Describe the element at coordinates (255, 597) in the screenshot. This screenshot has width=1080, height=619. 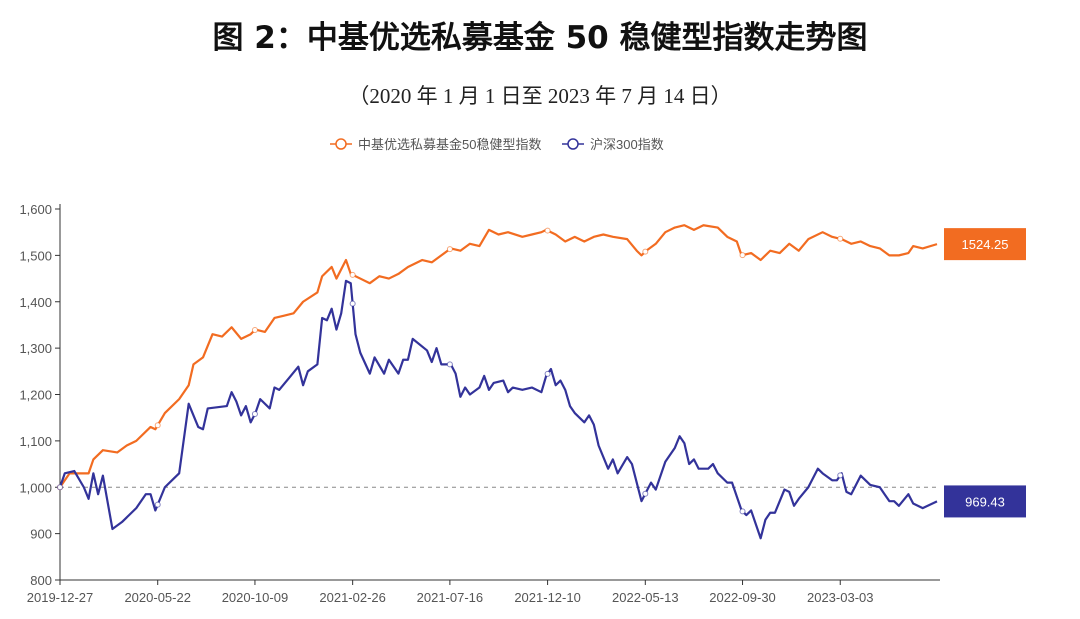
I see `x-tick-label: 2020-10-09` at that location.